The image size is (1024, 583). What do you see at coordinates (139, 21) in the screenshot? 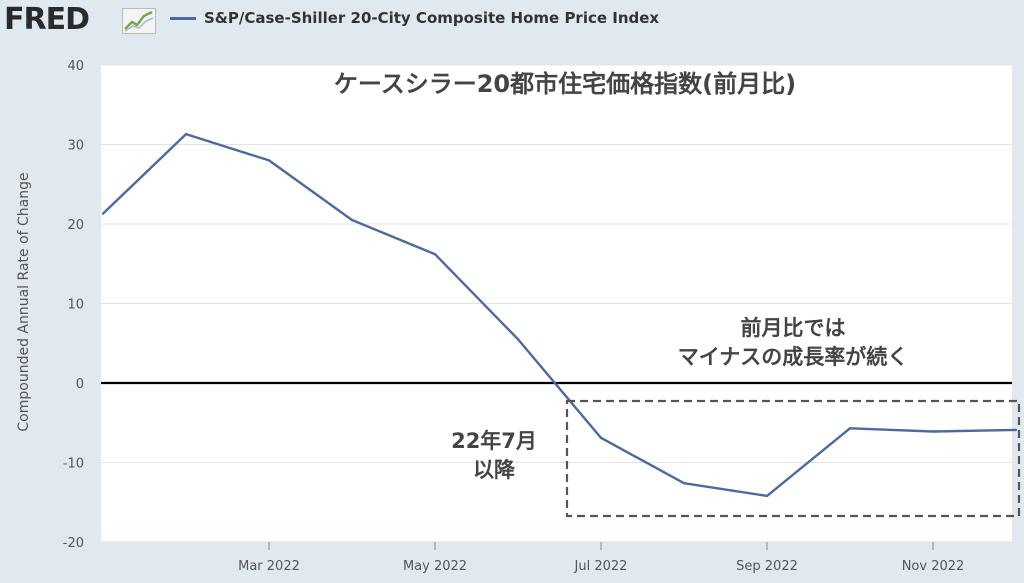
I see `chart-trend-icon` at bounding box center [139, 21].